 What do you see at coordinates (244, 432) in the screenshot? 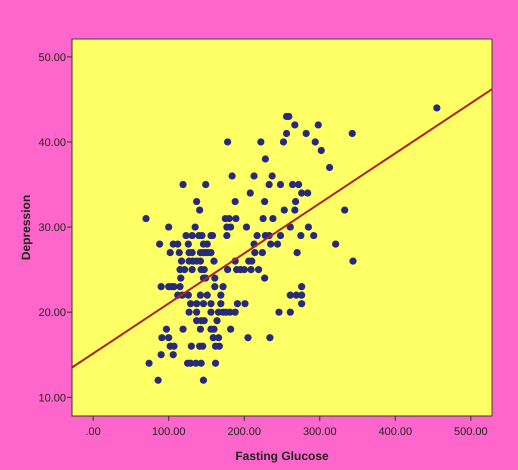
I see `x-tick-label: 200.00` at bounding box center [244, 432].